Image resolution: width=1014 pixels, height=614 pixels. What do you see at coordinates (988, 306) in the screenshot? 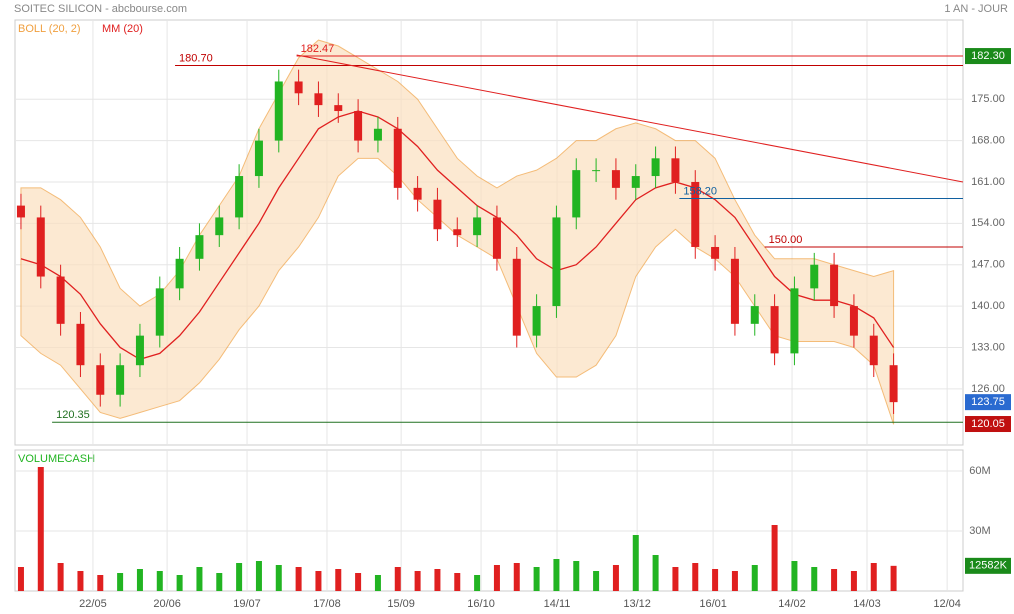
I see `y-tick-label: 140.00` at bounding box center [988, 306].